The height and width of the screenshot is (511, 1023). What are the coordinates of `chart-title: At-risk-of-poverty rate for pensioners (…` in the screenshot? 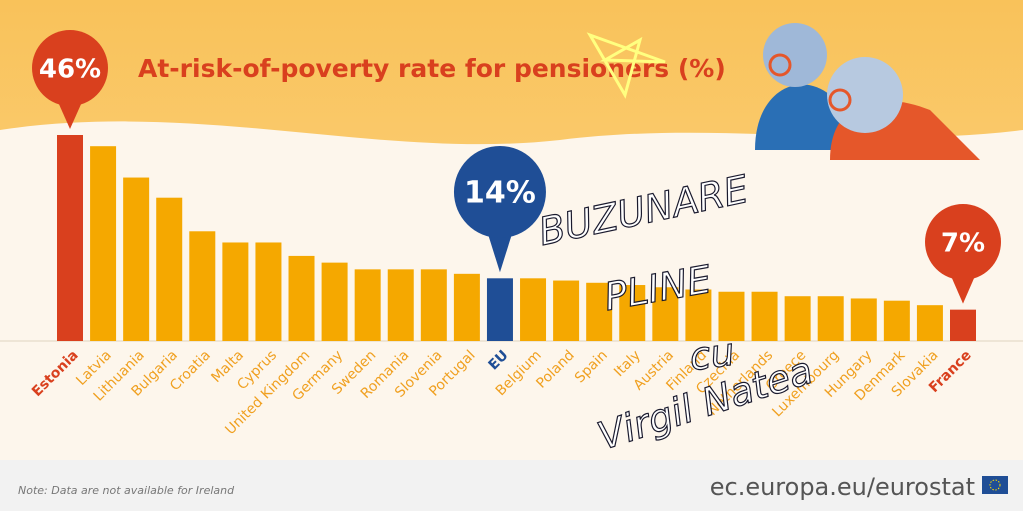 It's located at (432, 68).